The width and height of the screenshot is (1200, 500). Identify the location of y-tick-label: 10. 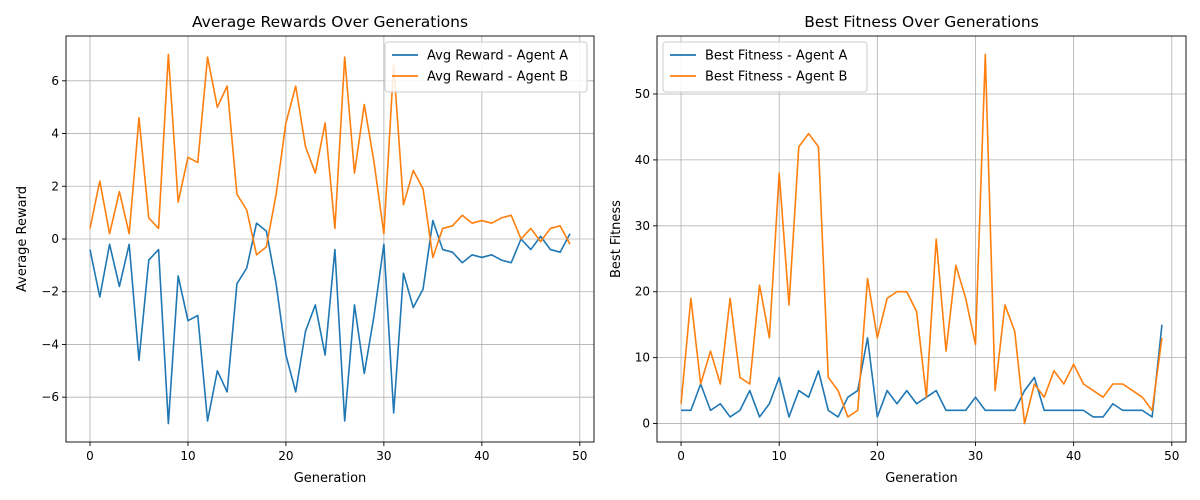
(642, 358).